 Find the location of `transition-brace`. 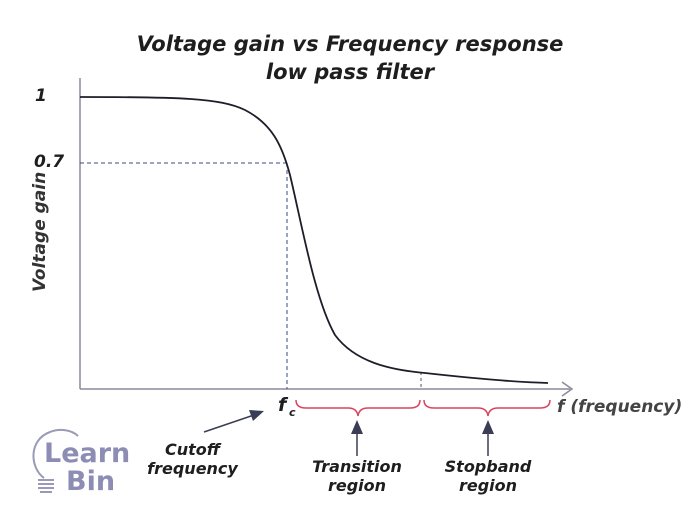

transition-brace is located at coordinates (358, 408).